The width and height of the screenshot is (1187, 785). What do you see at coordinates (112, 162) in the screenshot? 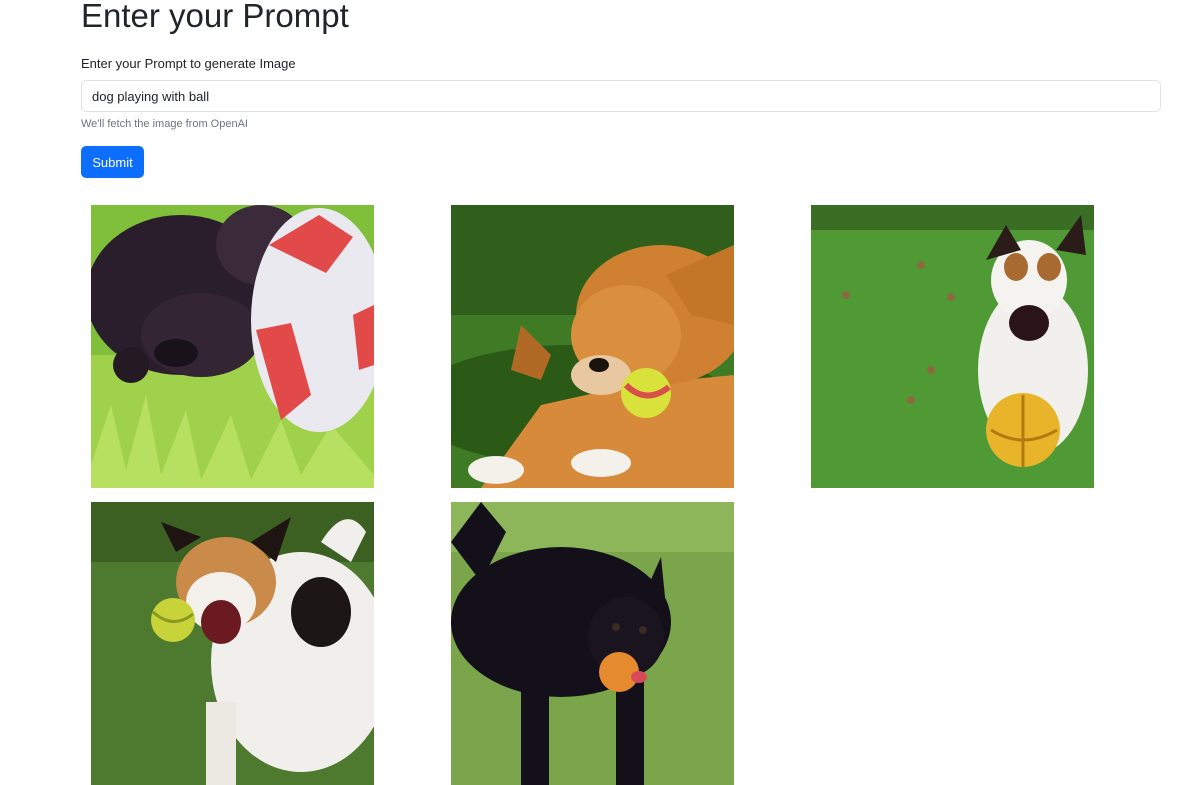
I see `submit-button: Submit` at bounding box center [112, 162].